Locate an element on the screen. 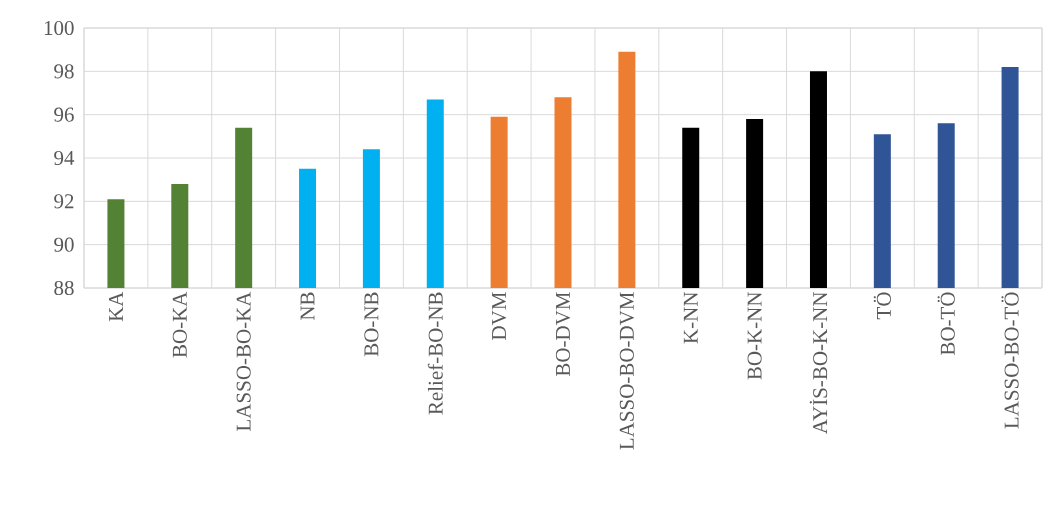 The image size is (1053, 531). y-tick-label: 96 is located at coordinates (64, 114).